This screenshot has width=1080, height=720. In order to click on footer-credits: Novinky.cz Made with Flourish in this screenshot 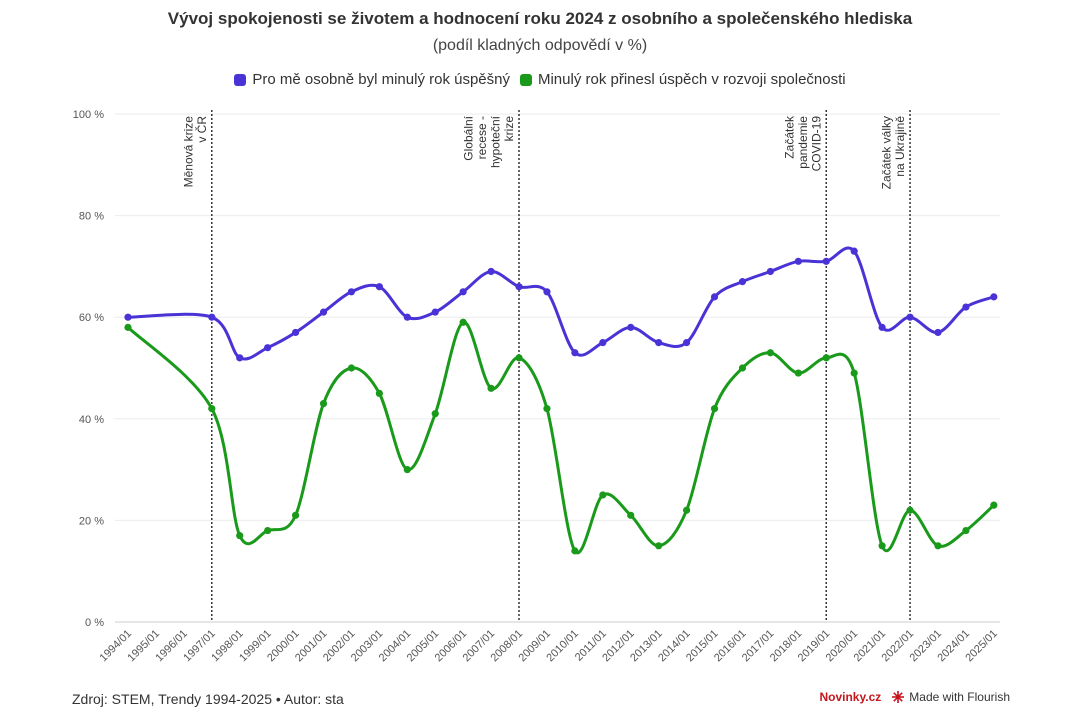, I will do `click(914, 697)`.